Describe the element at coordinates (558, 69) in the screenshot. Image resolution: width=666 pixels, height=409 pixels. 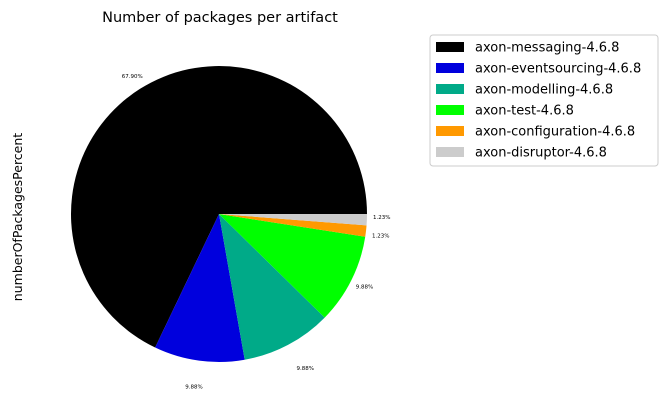
I see `legend-label: axon-eventsourcing-4.6.8` at that location.